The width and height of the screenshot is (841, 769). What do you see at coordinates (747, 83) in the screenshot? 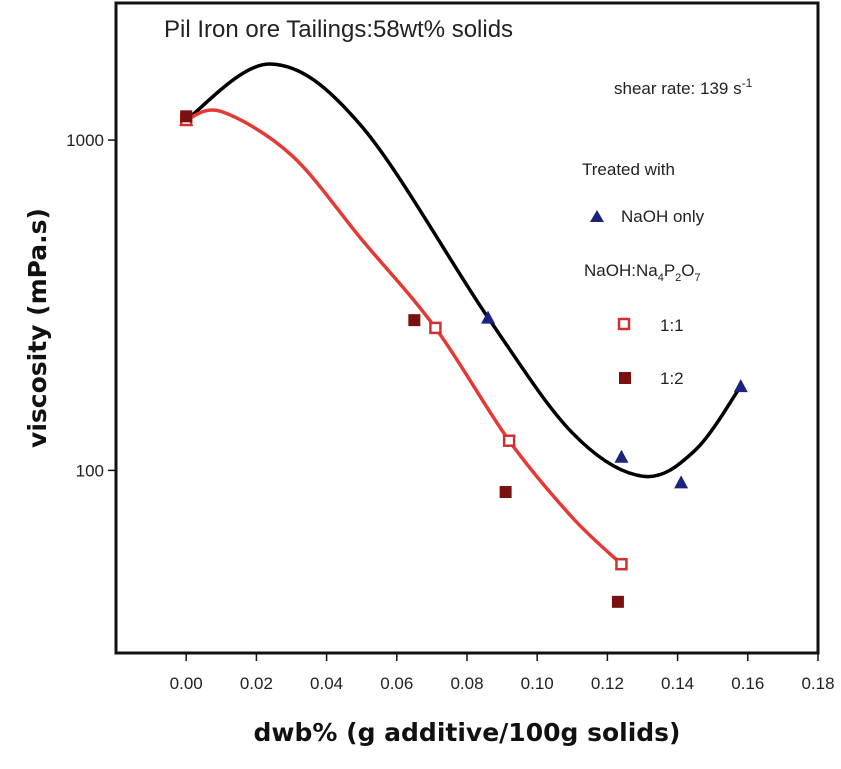
I see `shear-rate-sup: -1` at bounding box center [747, 83].